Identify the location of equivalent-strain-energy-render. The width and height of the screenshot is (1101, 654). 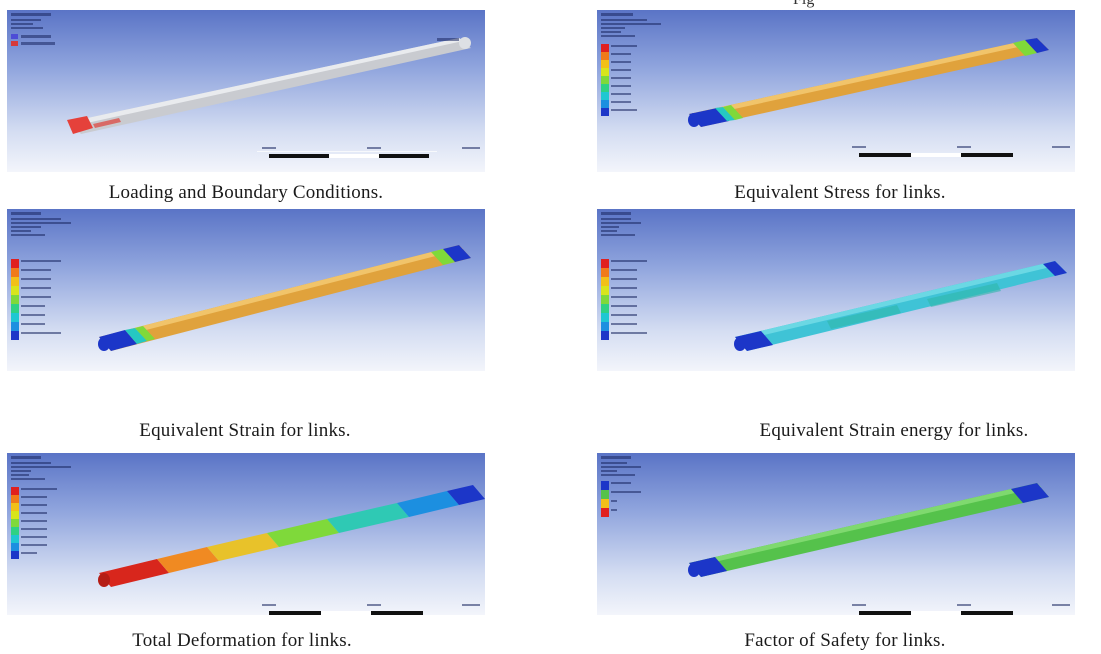
(834, 281).